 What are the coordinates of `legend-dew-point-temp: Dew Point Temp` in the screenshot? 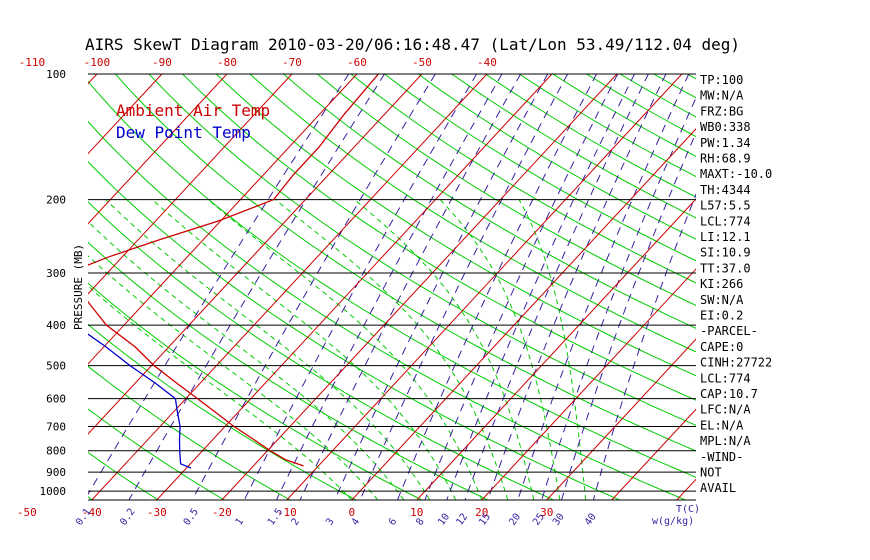 It's located at (183, 132).